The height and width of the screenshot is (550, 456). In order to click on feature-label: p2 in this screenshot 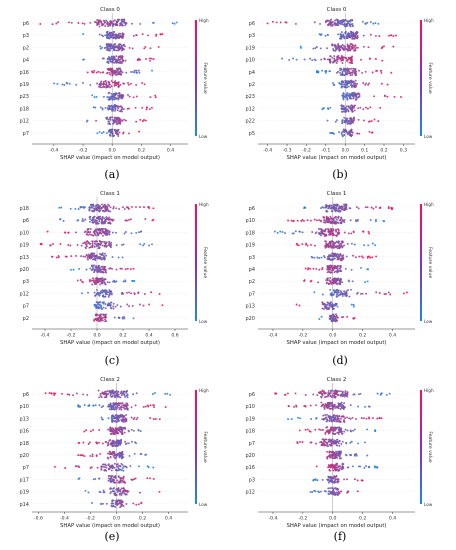, I will do `click(252, 282)`.